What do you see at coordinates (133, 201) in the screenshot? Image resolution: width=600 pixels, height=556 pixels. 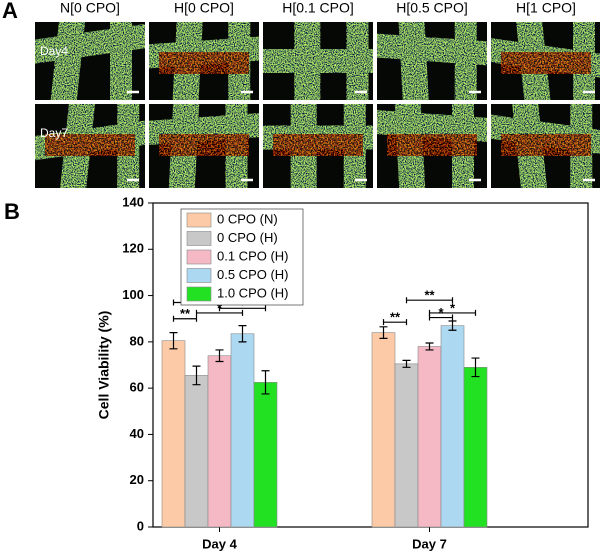 I see `y-tick-label: 140` at bounding box center [133, 201].